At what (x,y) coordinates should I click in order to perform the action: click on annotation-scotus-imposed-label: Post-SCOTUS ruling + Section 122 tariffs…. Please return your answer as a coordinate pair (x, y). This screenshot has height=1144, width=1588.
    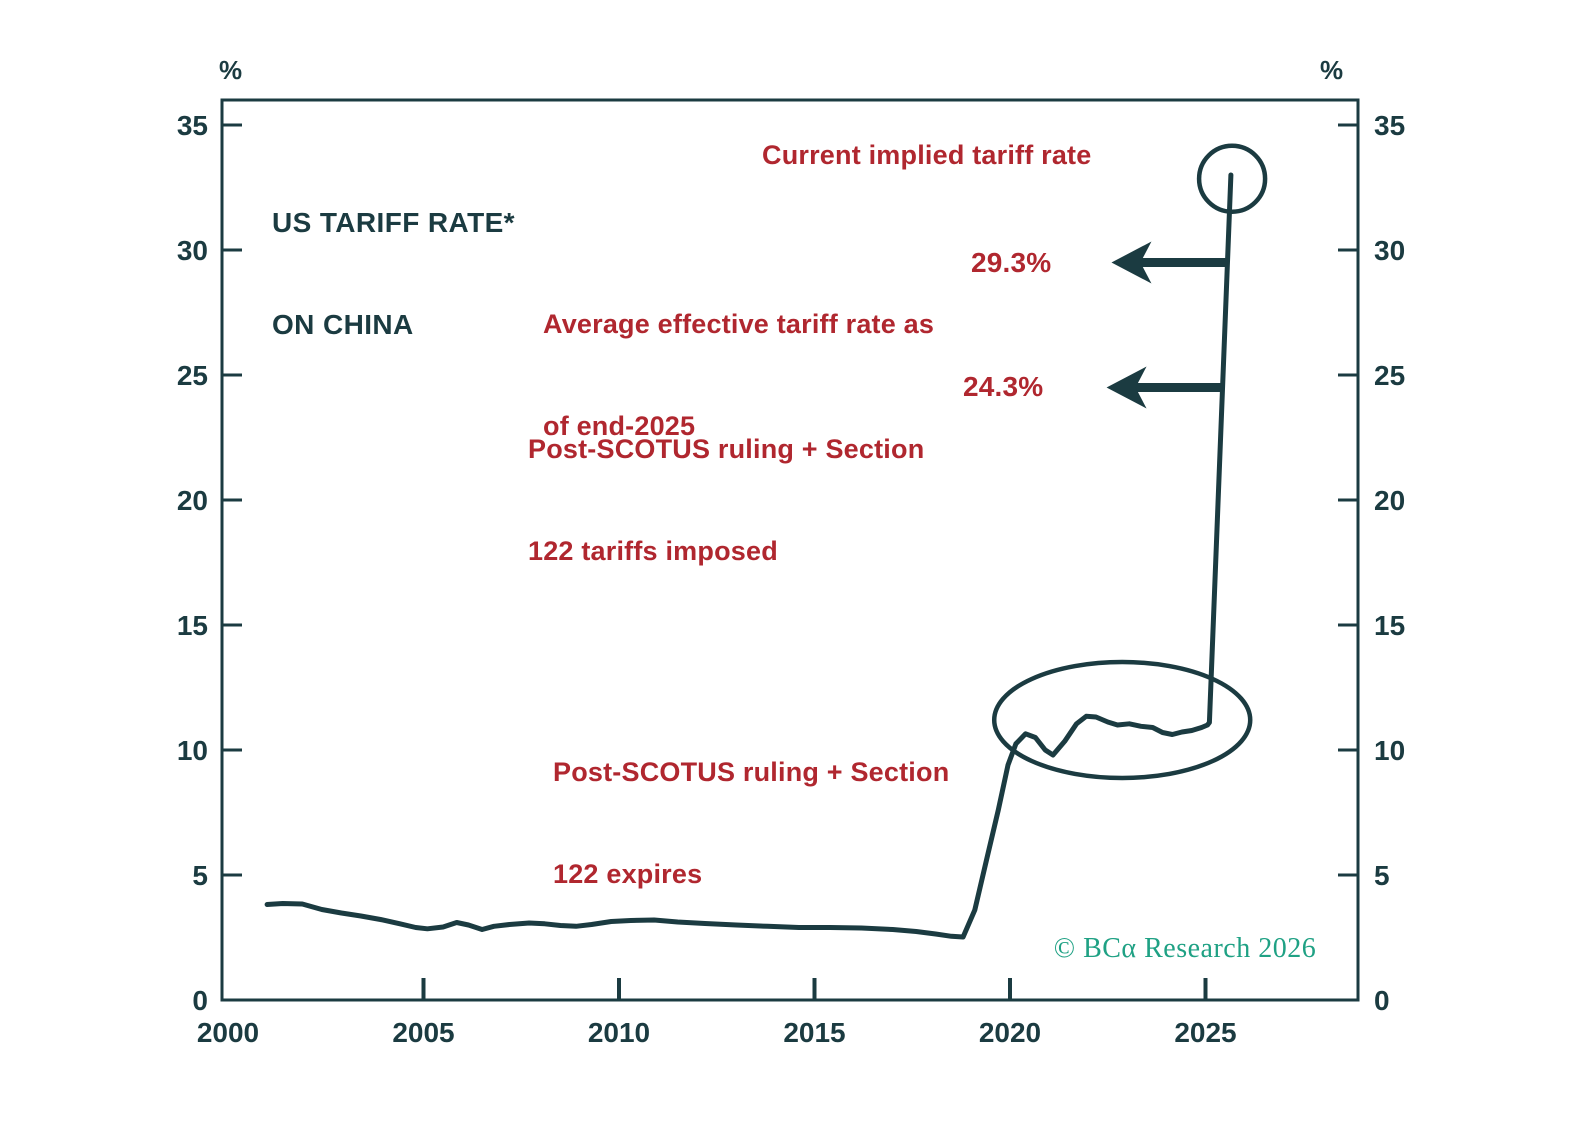
    Looking at the image, I should click on (726, 500).